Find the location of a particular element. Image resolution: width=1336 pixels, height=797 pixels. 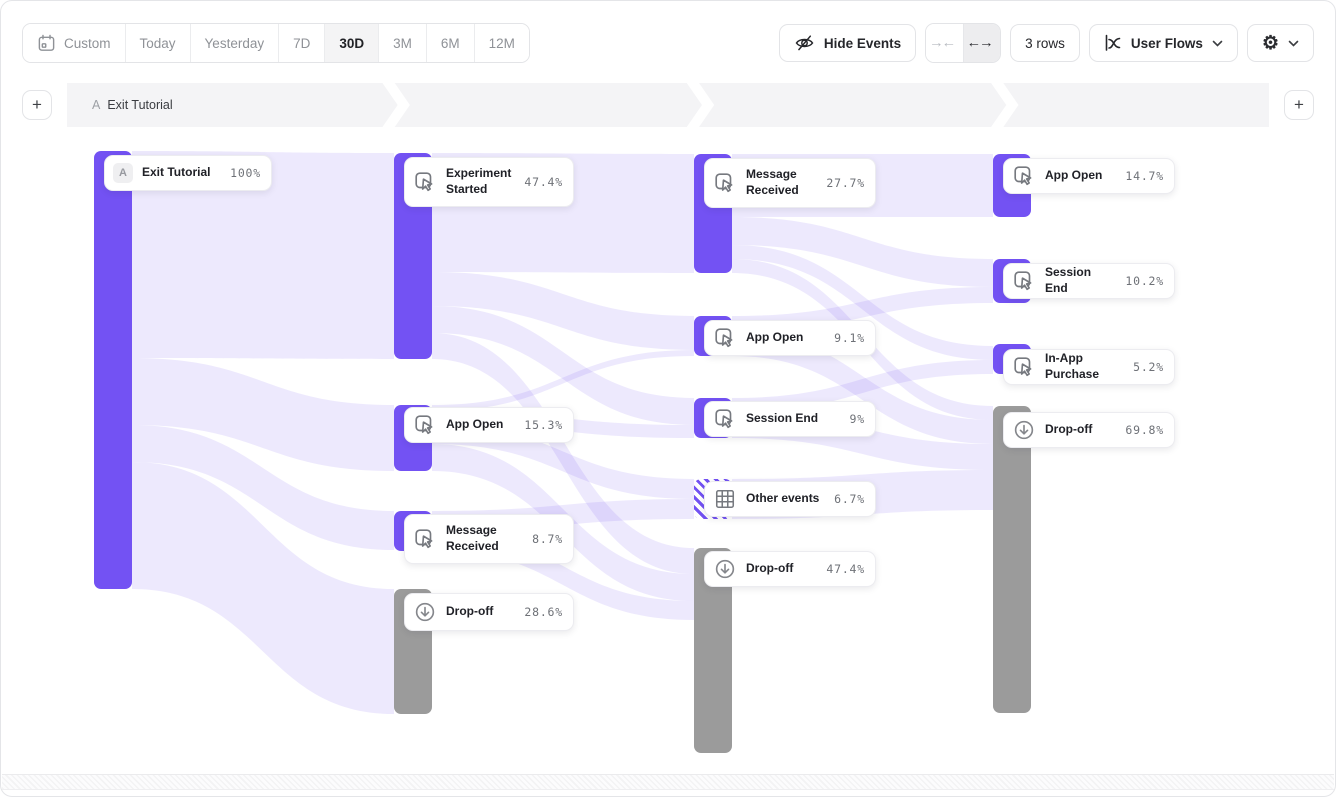

date-range-label: 6M is located at coordinates (450, 43).